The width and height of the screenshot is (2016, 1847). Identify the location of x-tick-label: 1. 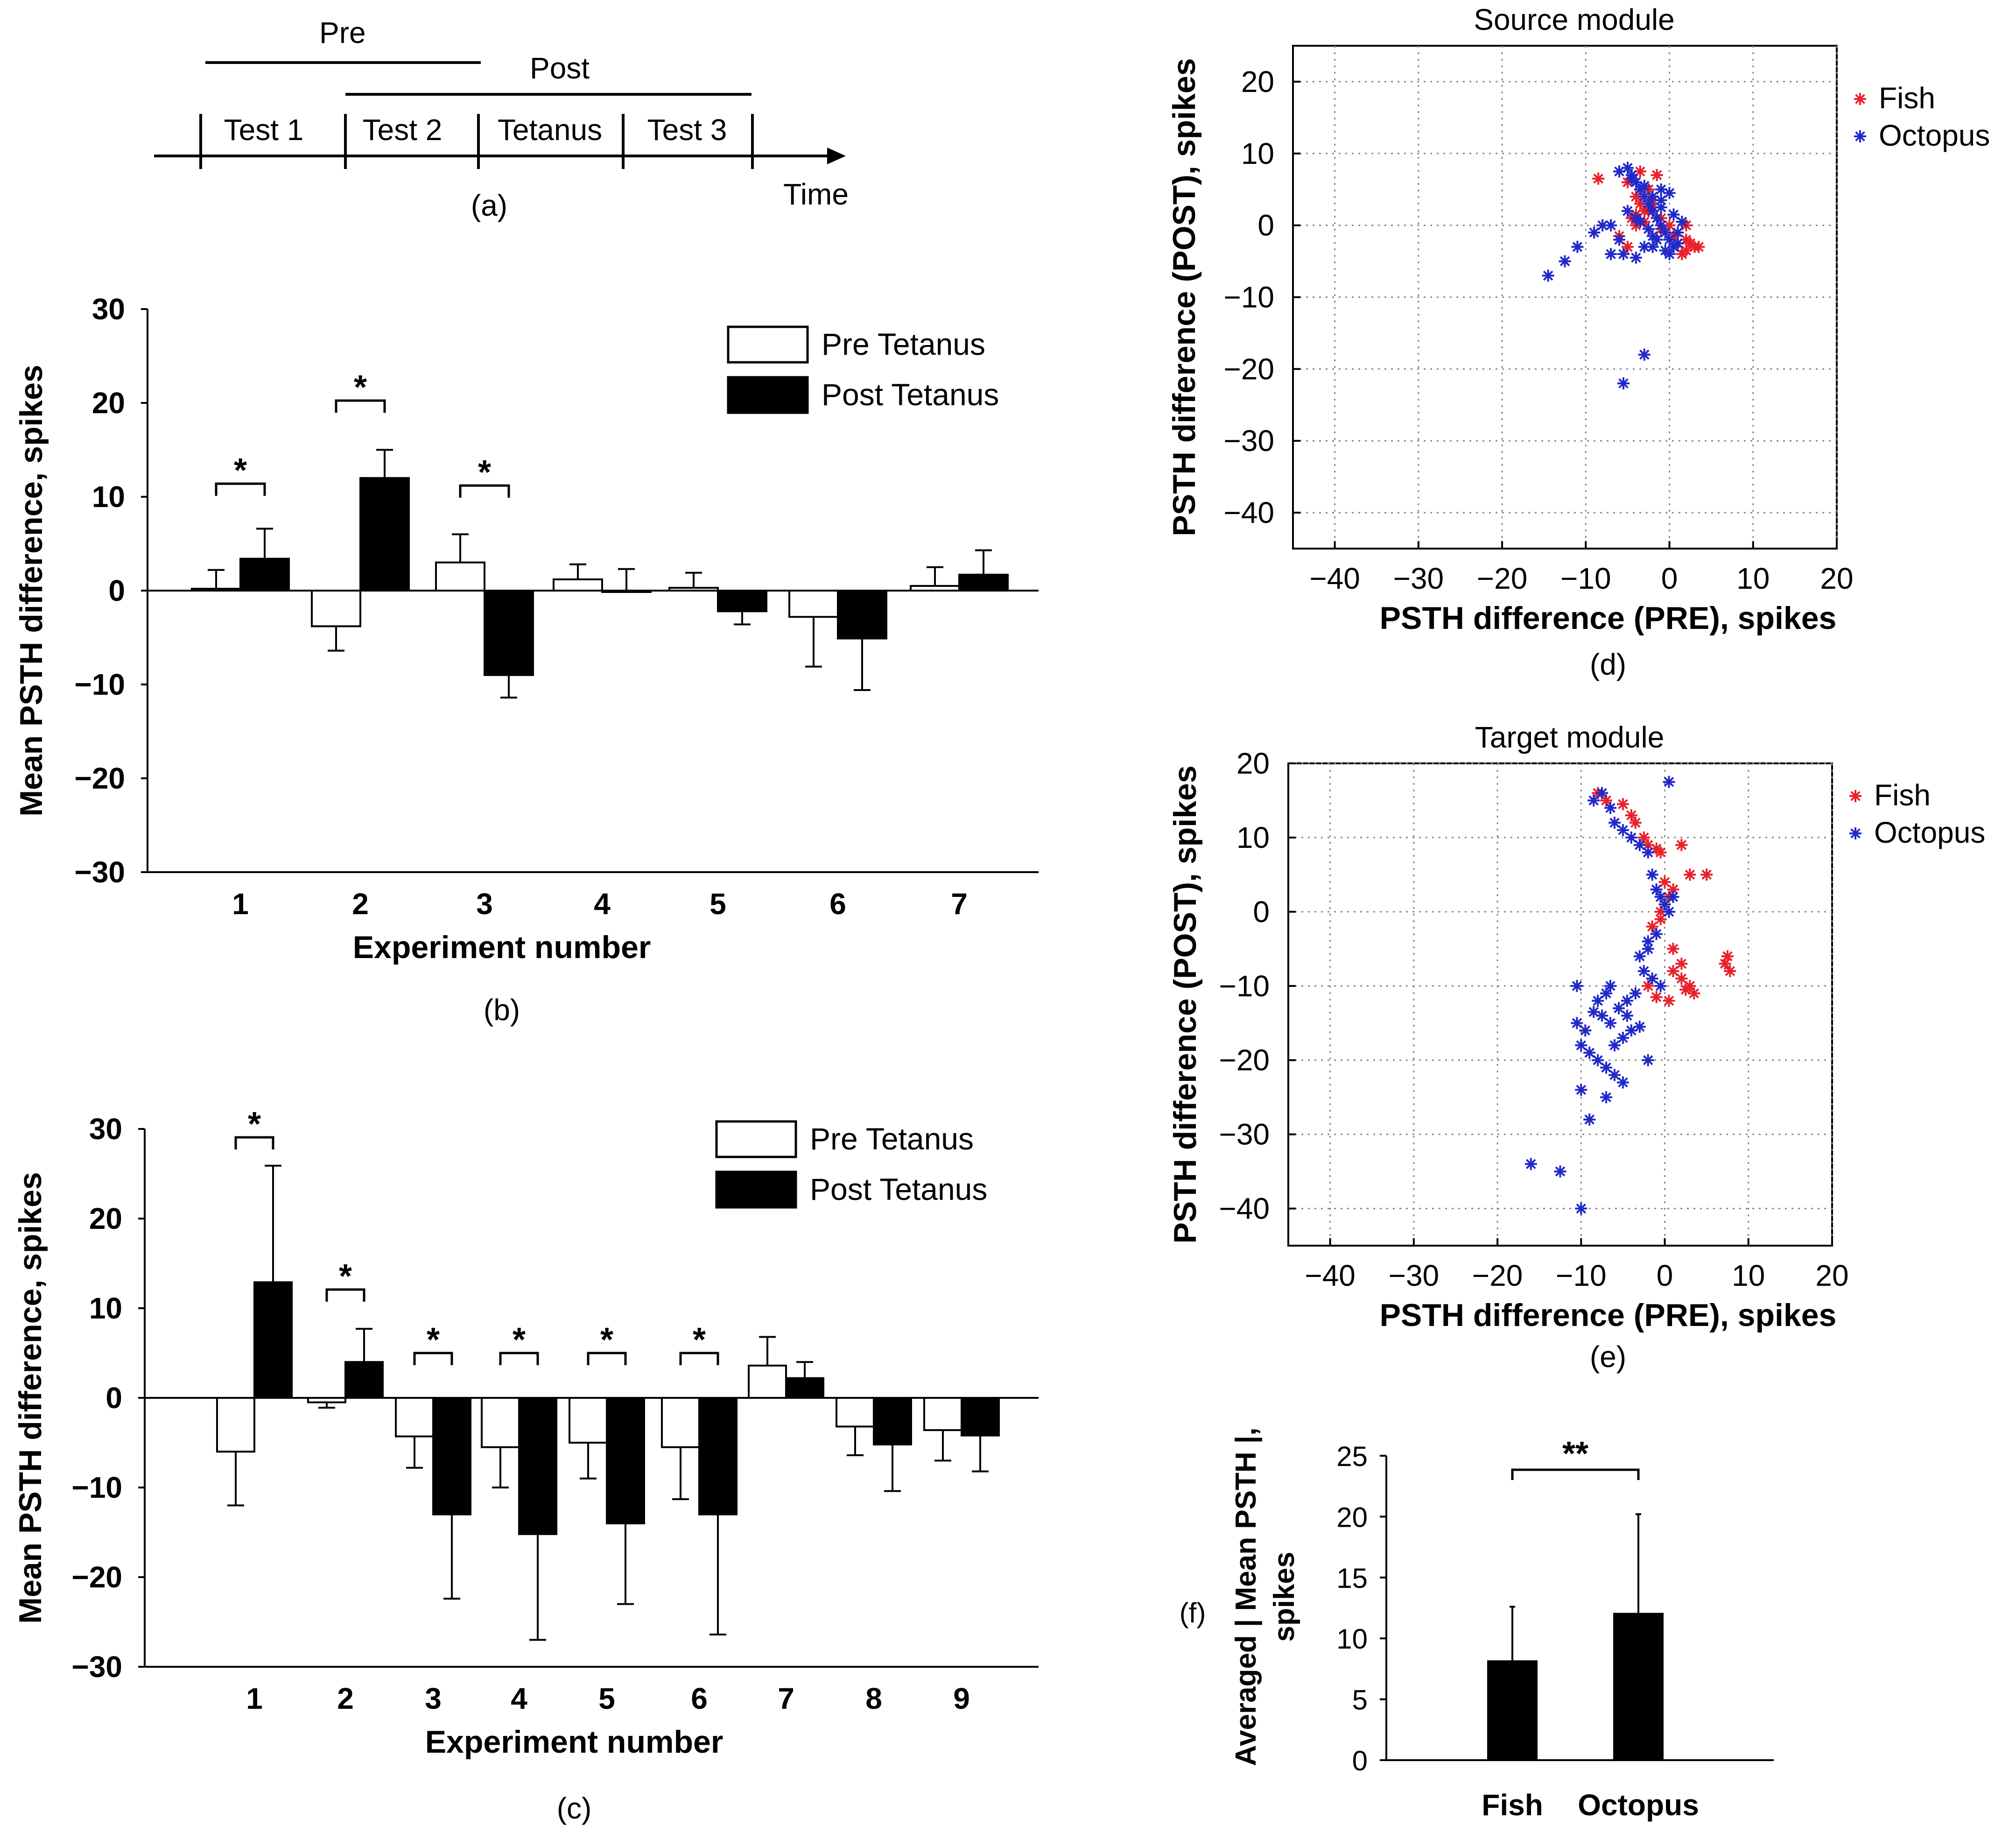
(255, 1698).